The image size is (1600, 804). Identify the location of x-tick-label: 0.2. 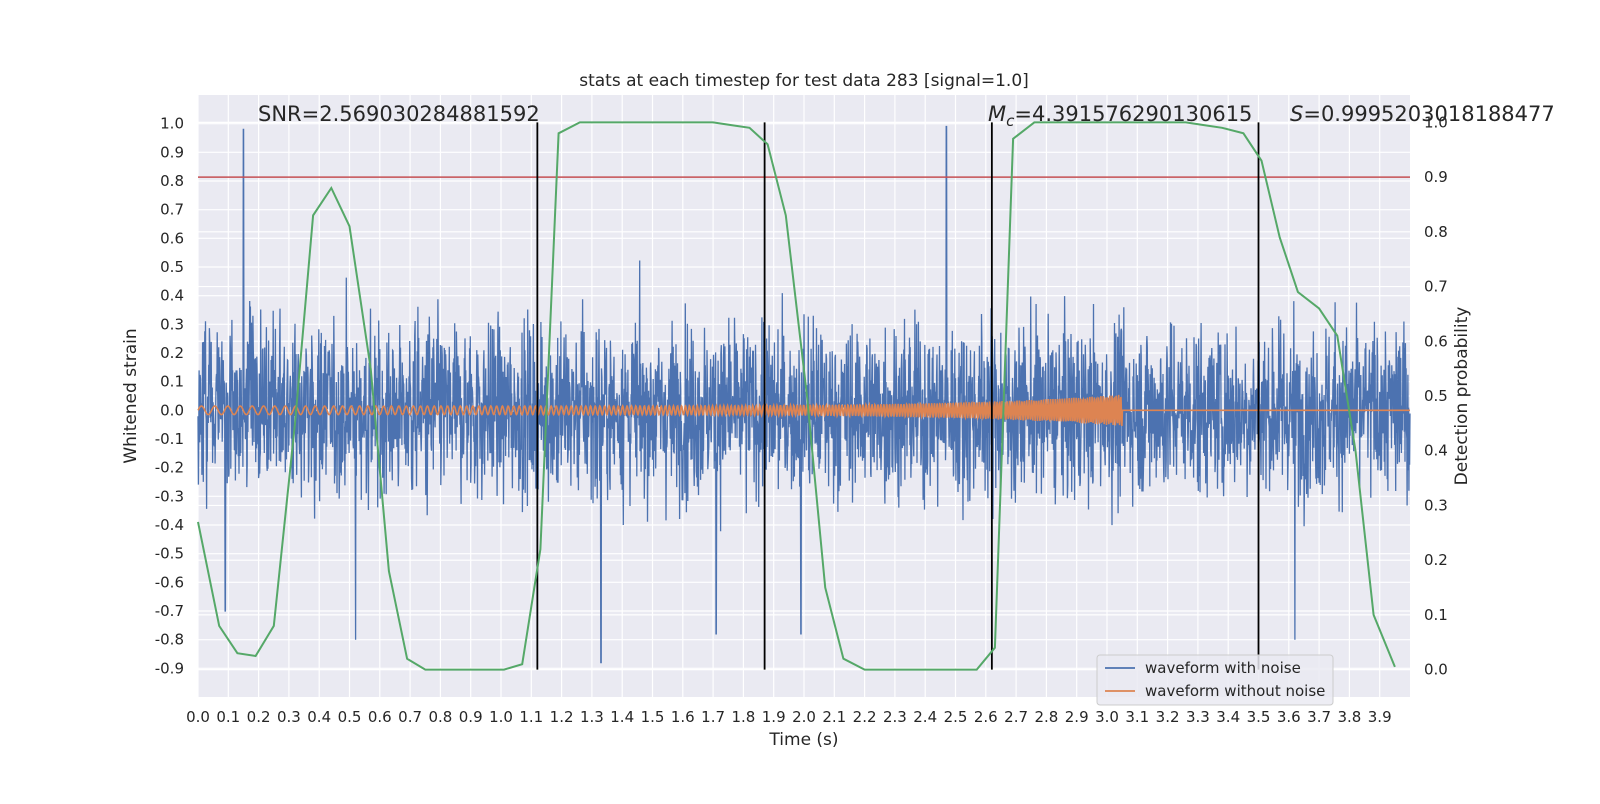
(259, 717).